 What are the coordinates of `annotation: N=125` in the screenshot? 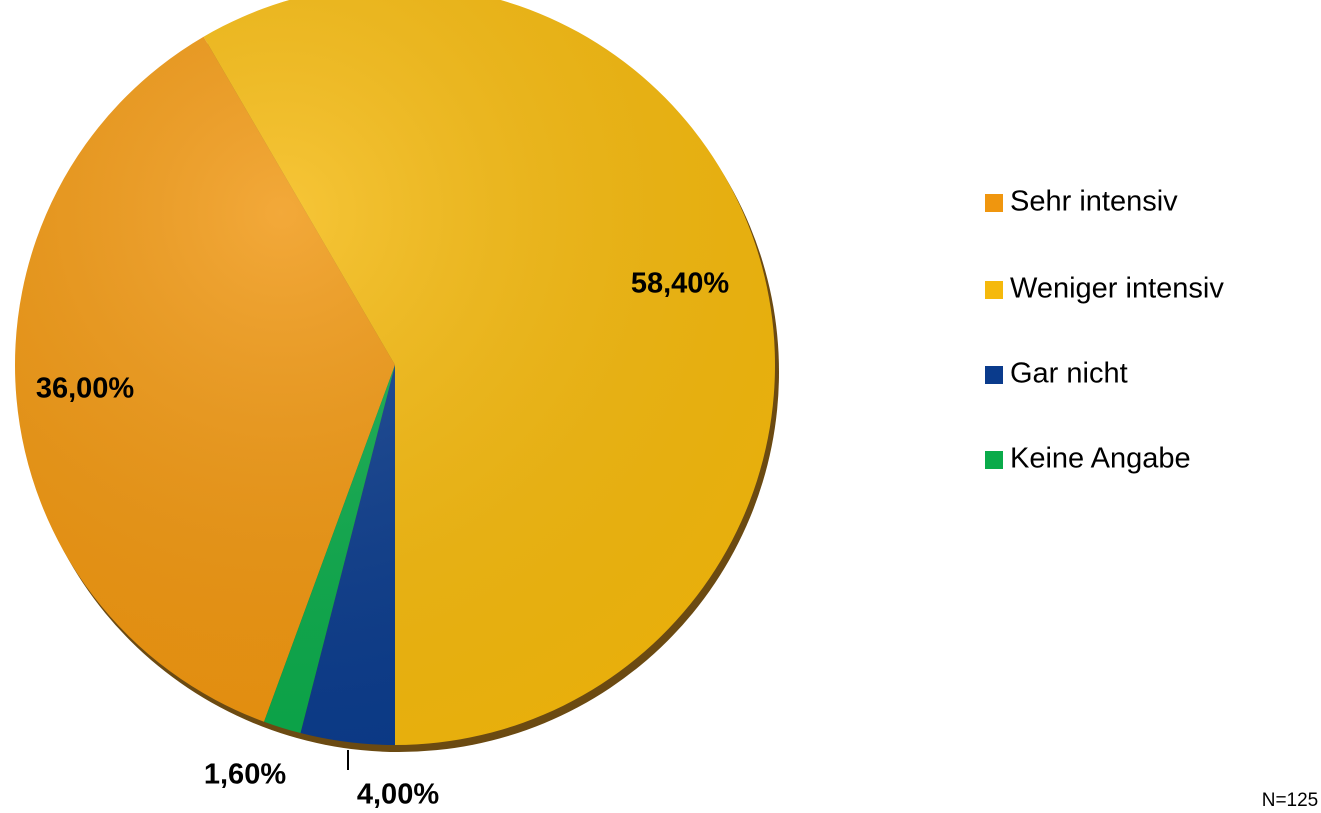 It's located at (1290, 800).